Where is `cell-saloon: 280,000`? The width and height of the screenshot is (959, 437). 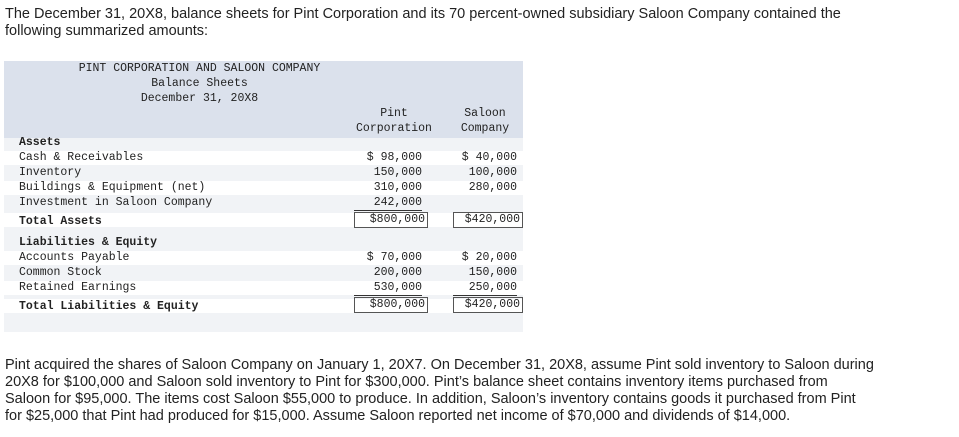 cell-saloon: 280,000 is located at coordinates (492, 187).